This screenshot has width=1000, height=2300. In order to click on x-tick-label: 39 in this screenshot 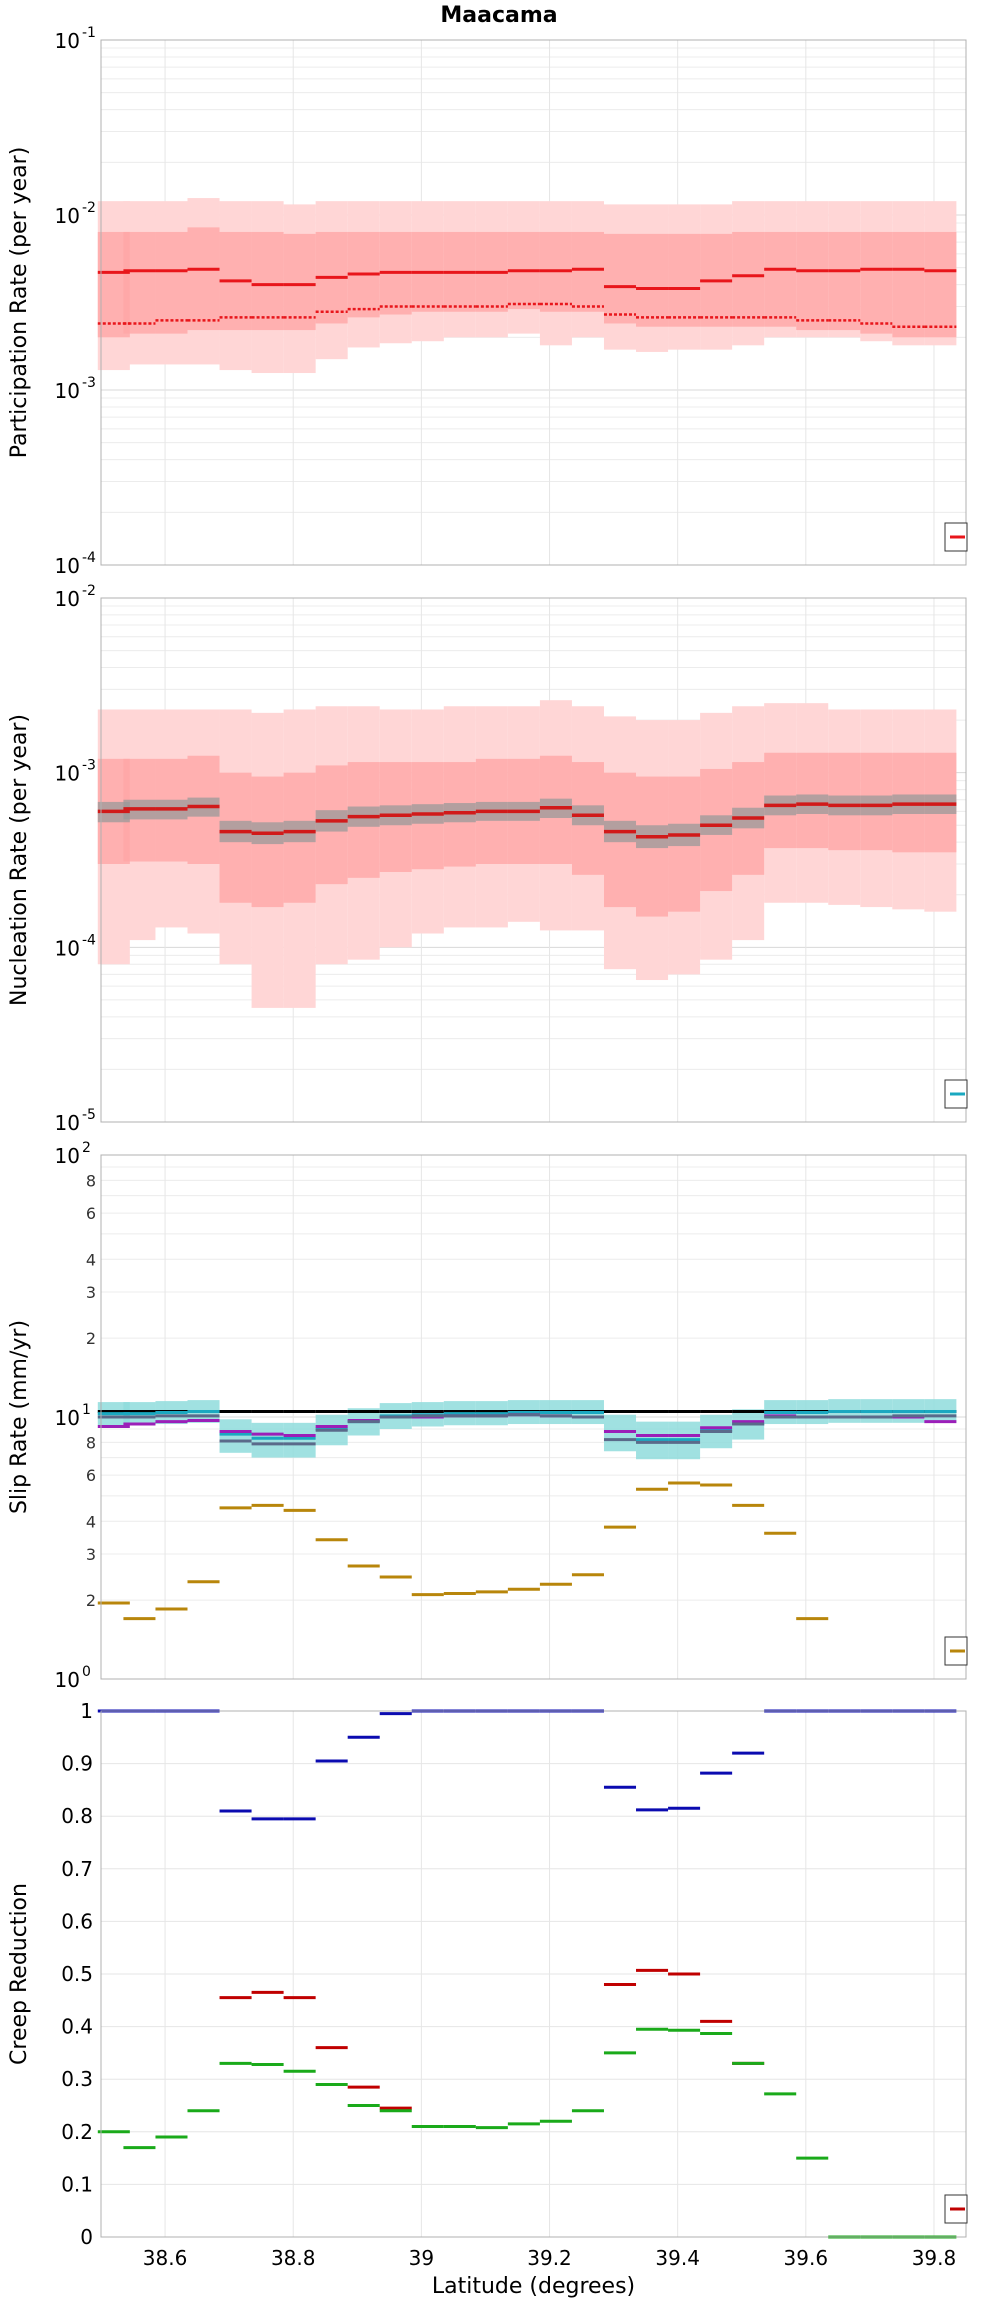, I will do `click(421, 2258)`.